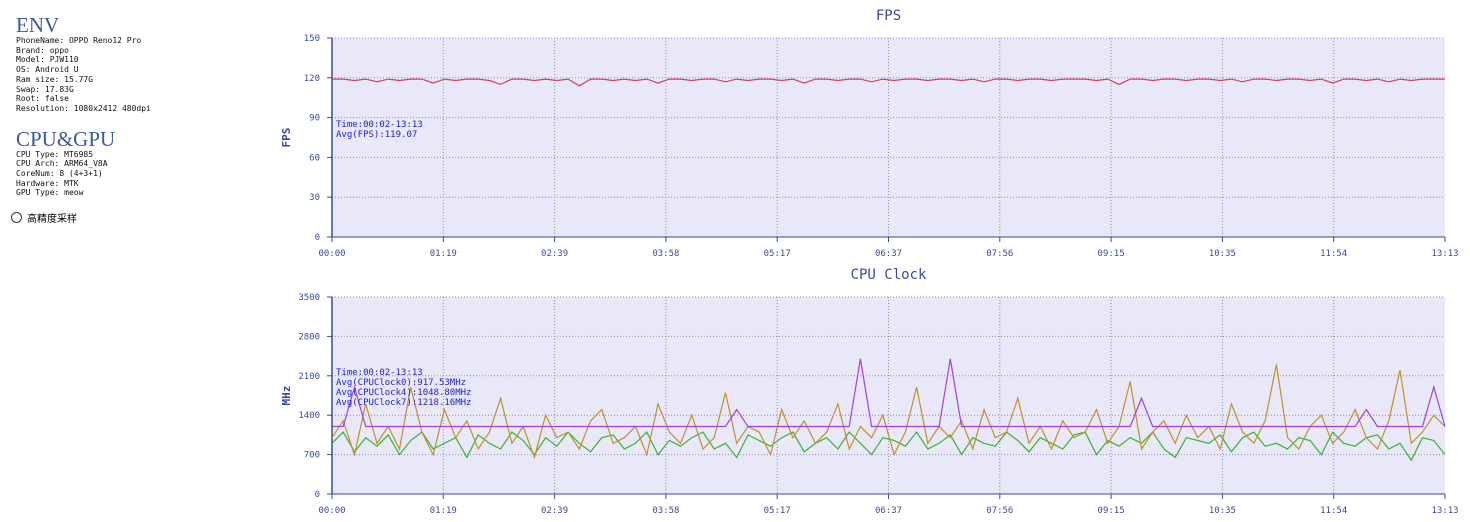  I want to click on info-line: PhoneName: OPPO Reno12 Pro, so click(79, 40).